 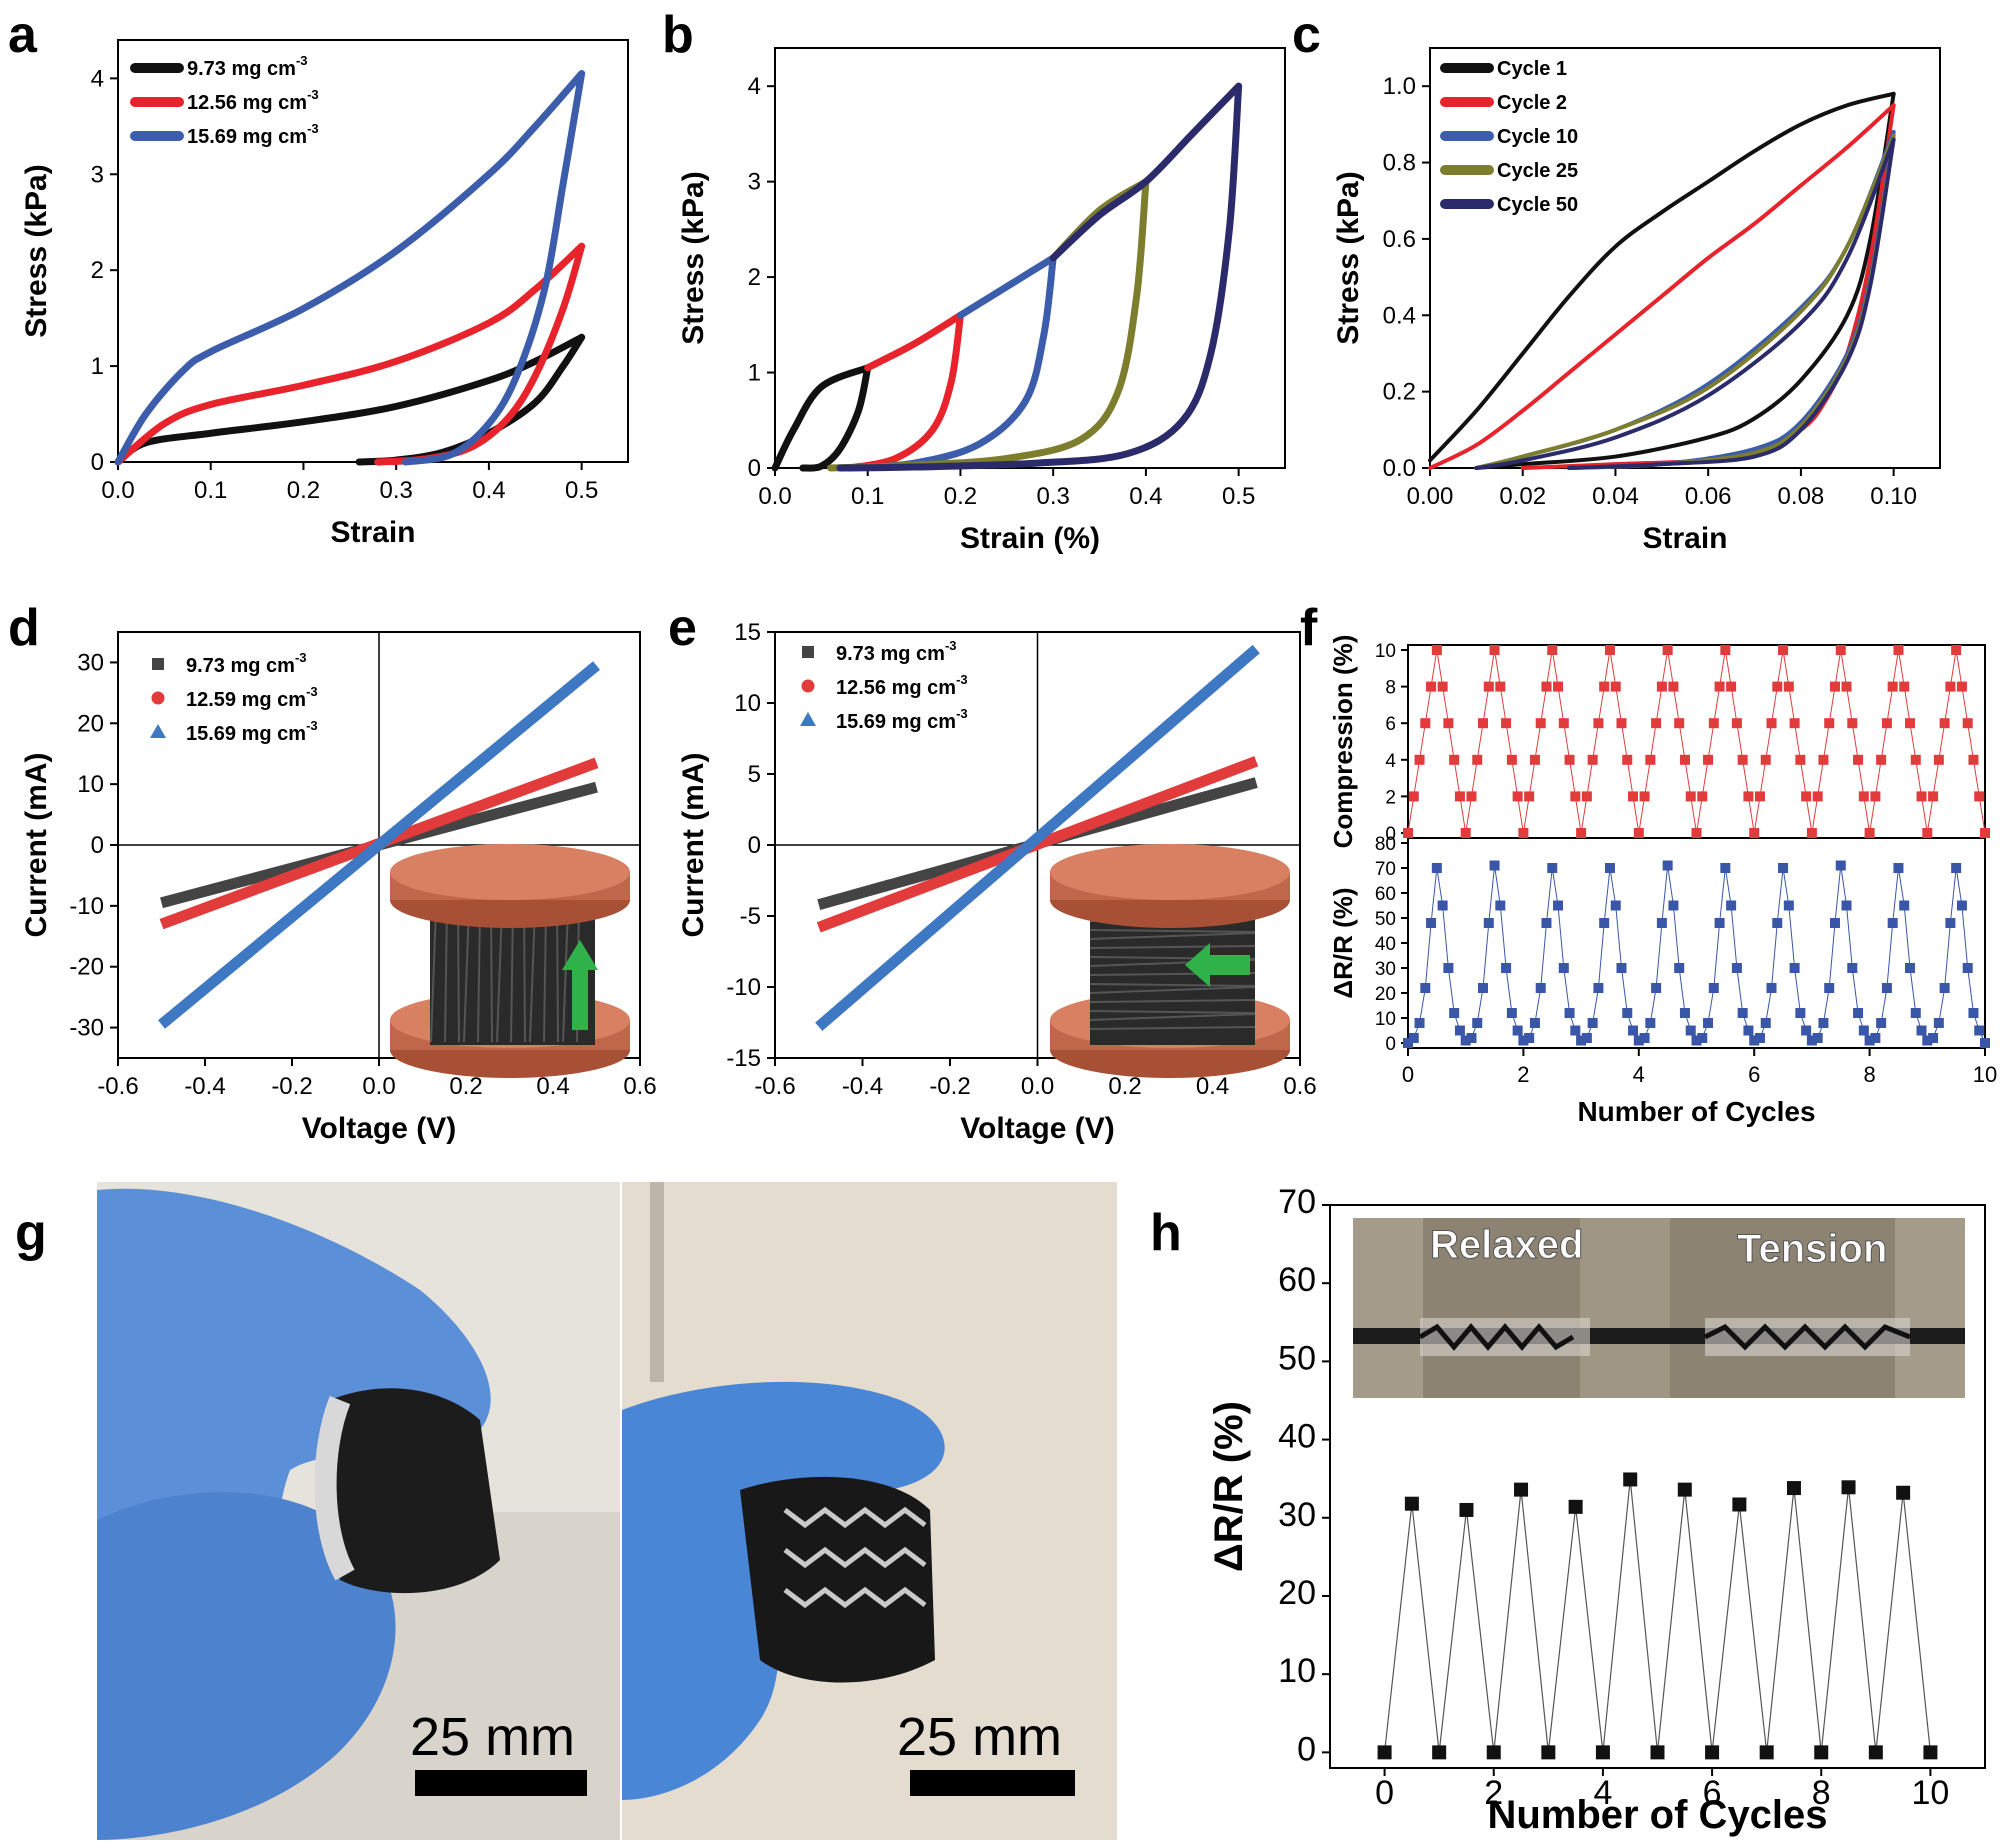 What do you see at coordinates (1390, 688) in the screenshot?
I see `y-tick-label: 8` at bounding box center [1390, 688].